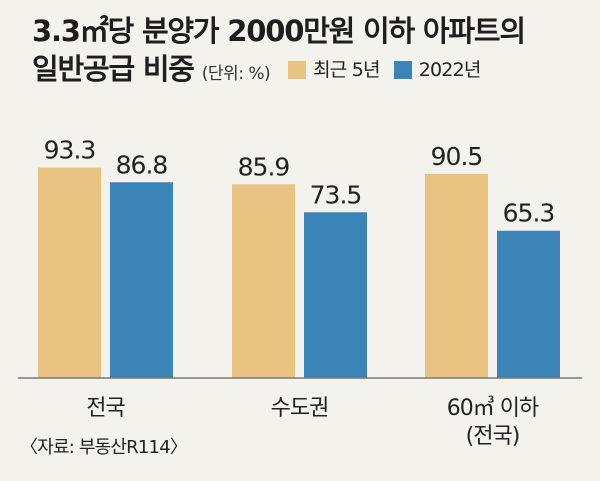  I want to click on source-note: 〈자료: 부동산R114〉, so click(104, 447).